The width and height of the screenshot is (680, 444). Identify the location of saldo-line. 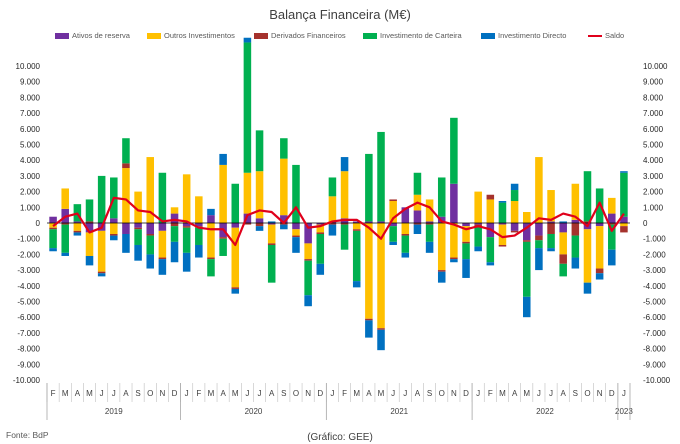
(338, 221).